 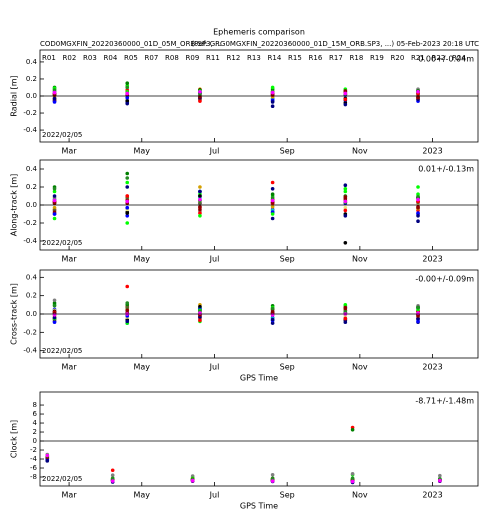 What do you see at coordinates (295, 58) in the screenshot?
I see `legend-label: R15` at bounding box center [295, 58].